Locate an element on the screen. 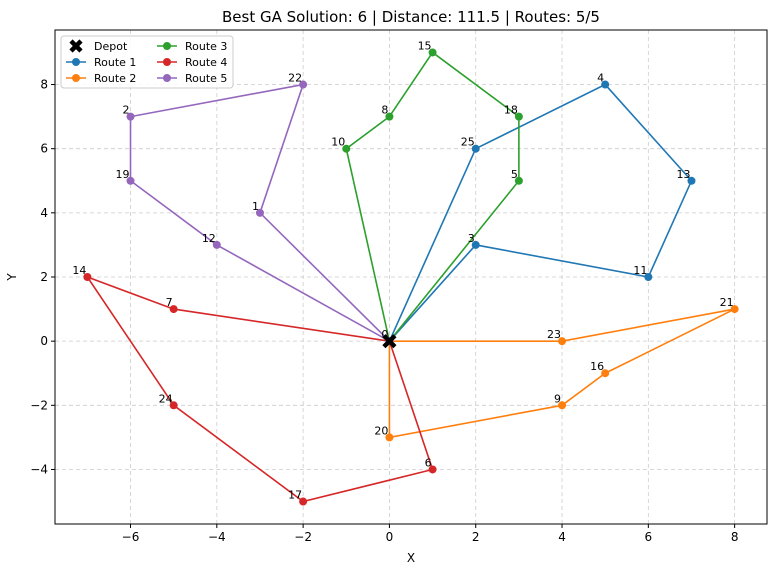  node-label: 23 is located at coordinates (554, 334).